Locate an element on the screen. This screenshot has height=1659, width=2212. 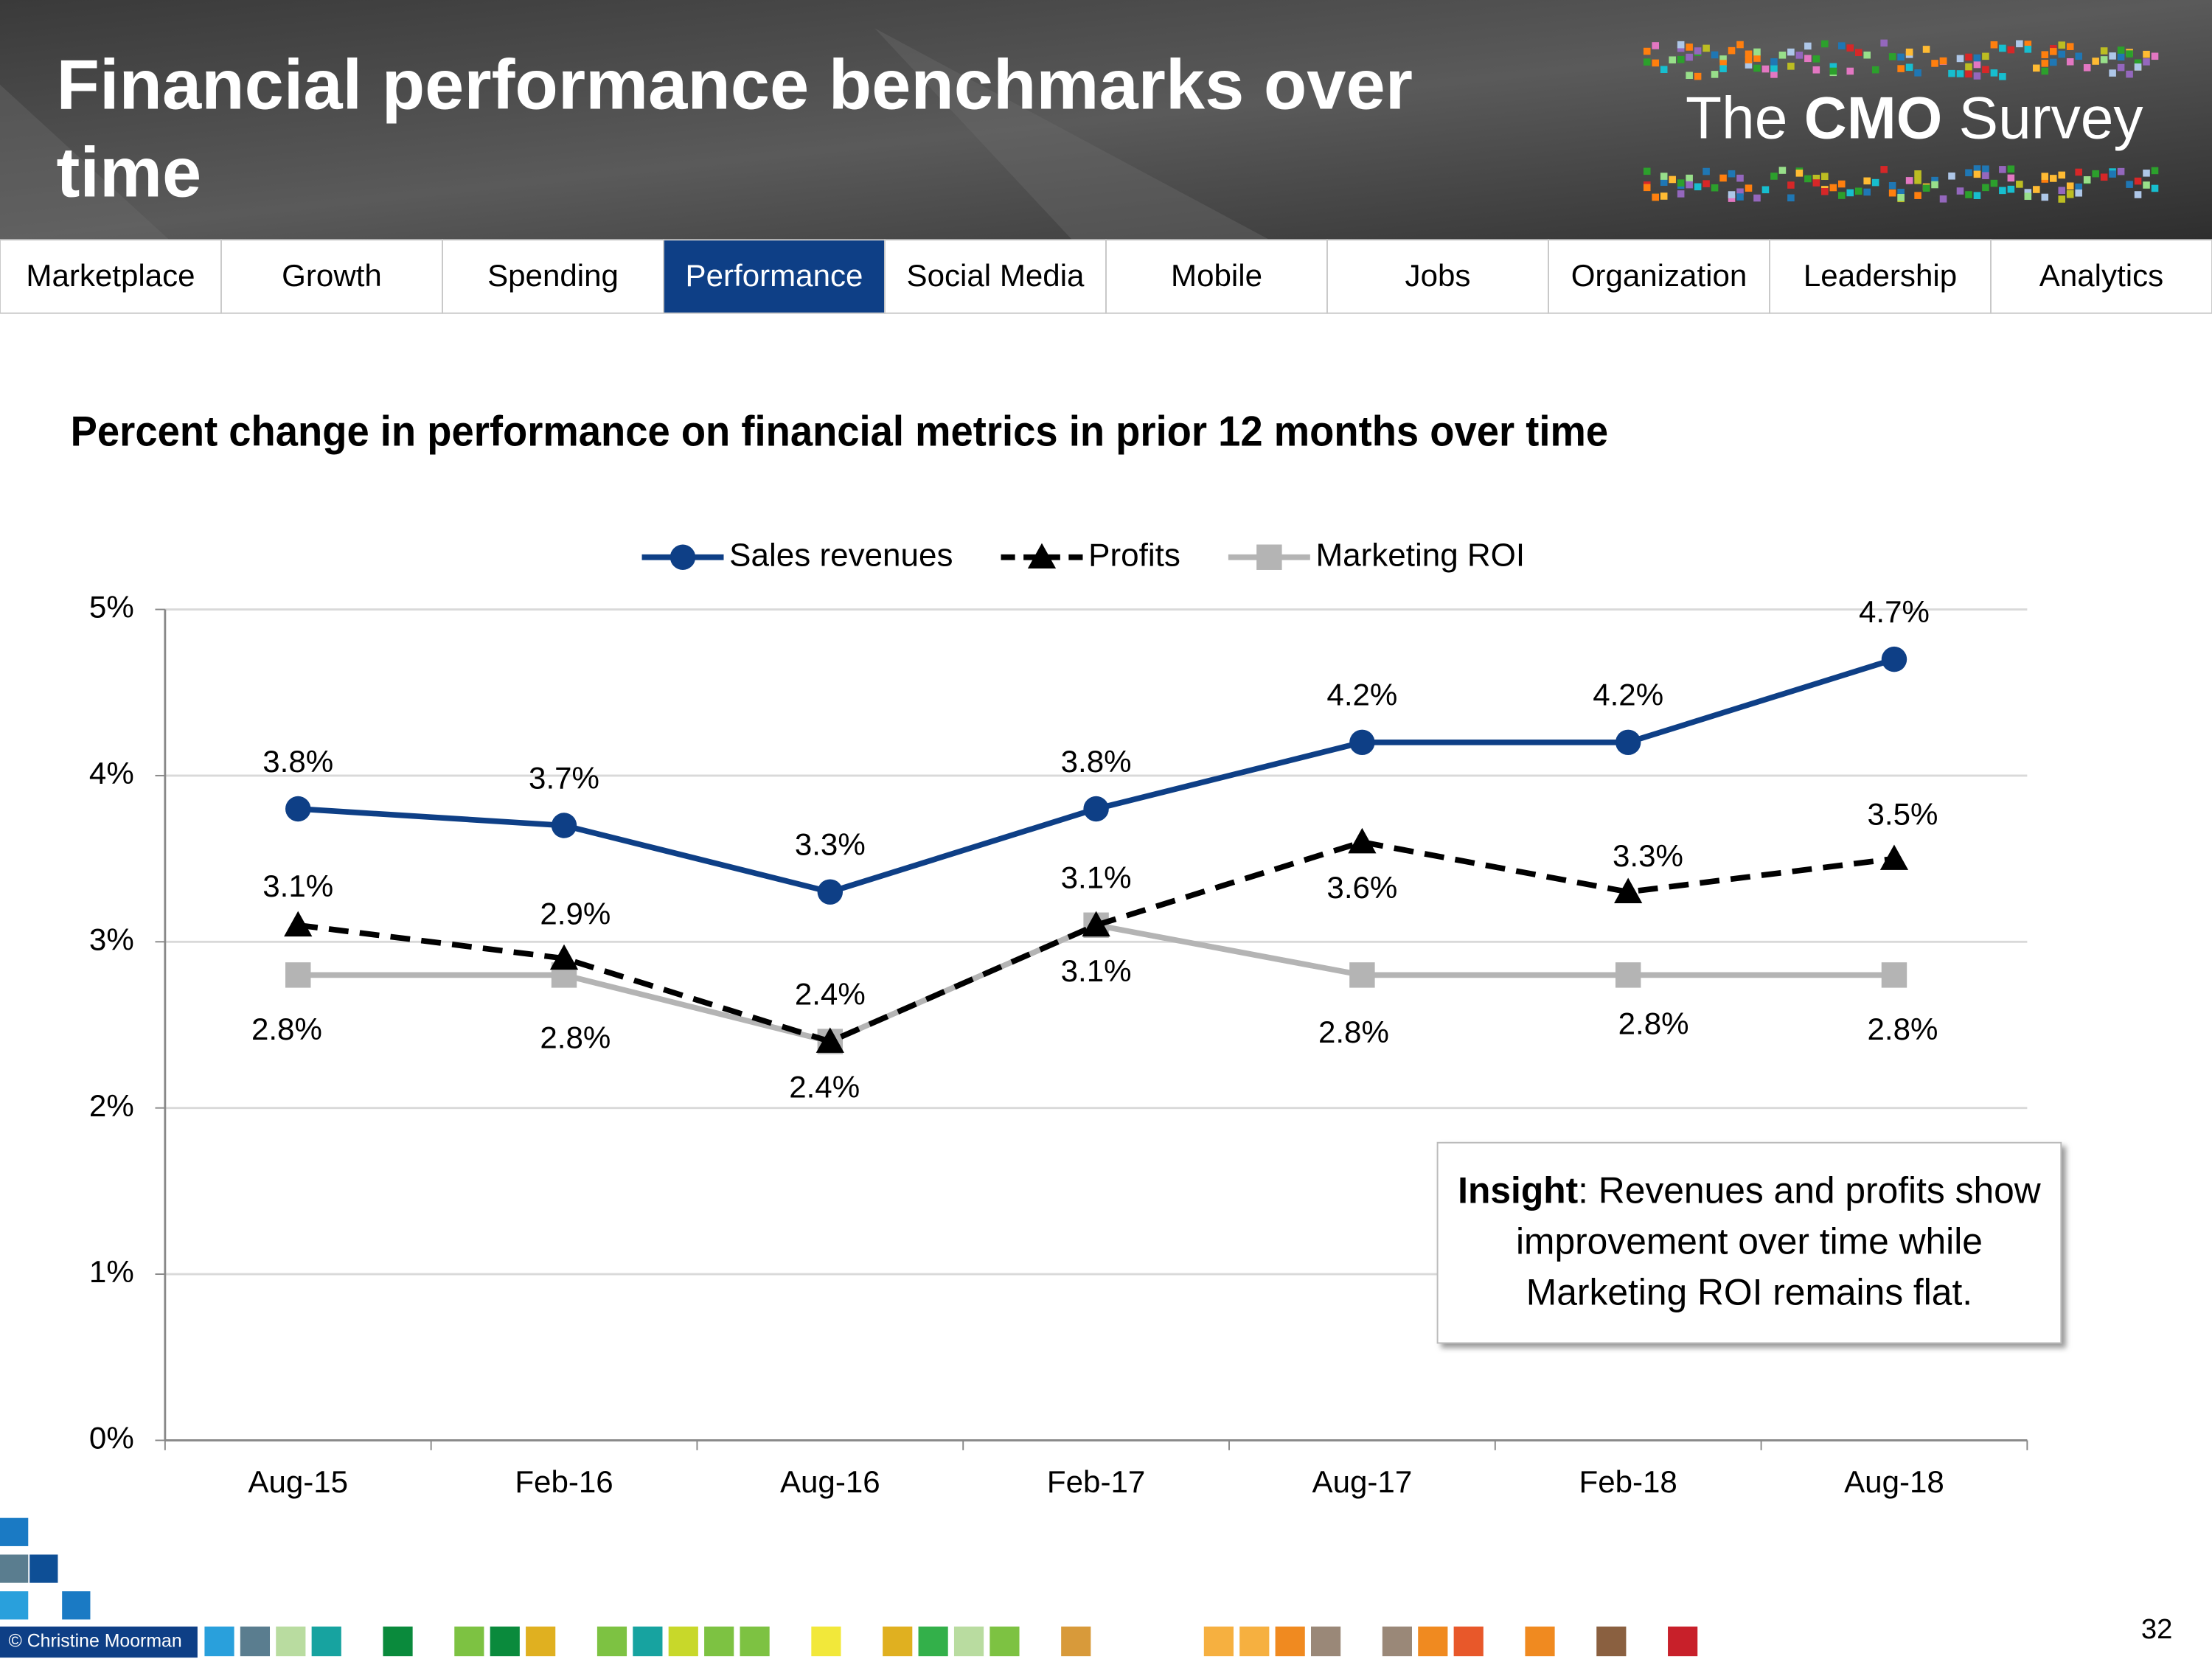
page-title: Financial performance benchmarks over is located at coordinates (735, 85).